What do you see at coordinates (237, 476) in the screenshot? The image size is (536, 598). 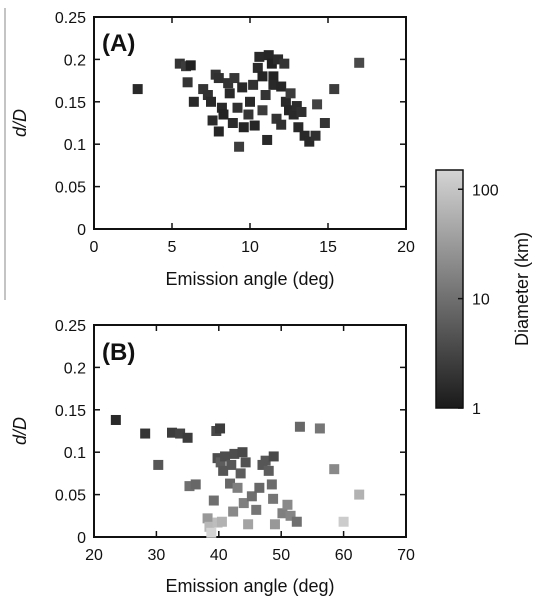 I see `panel-b-points` at bounding box center [237, 476].